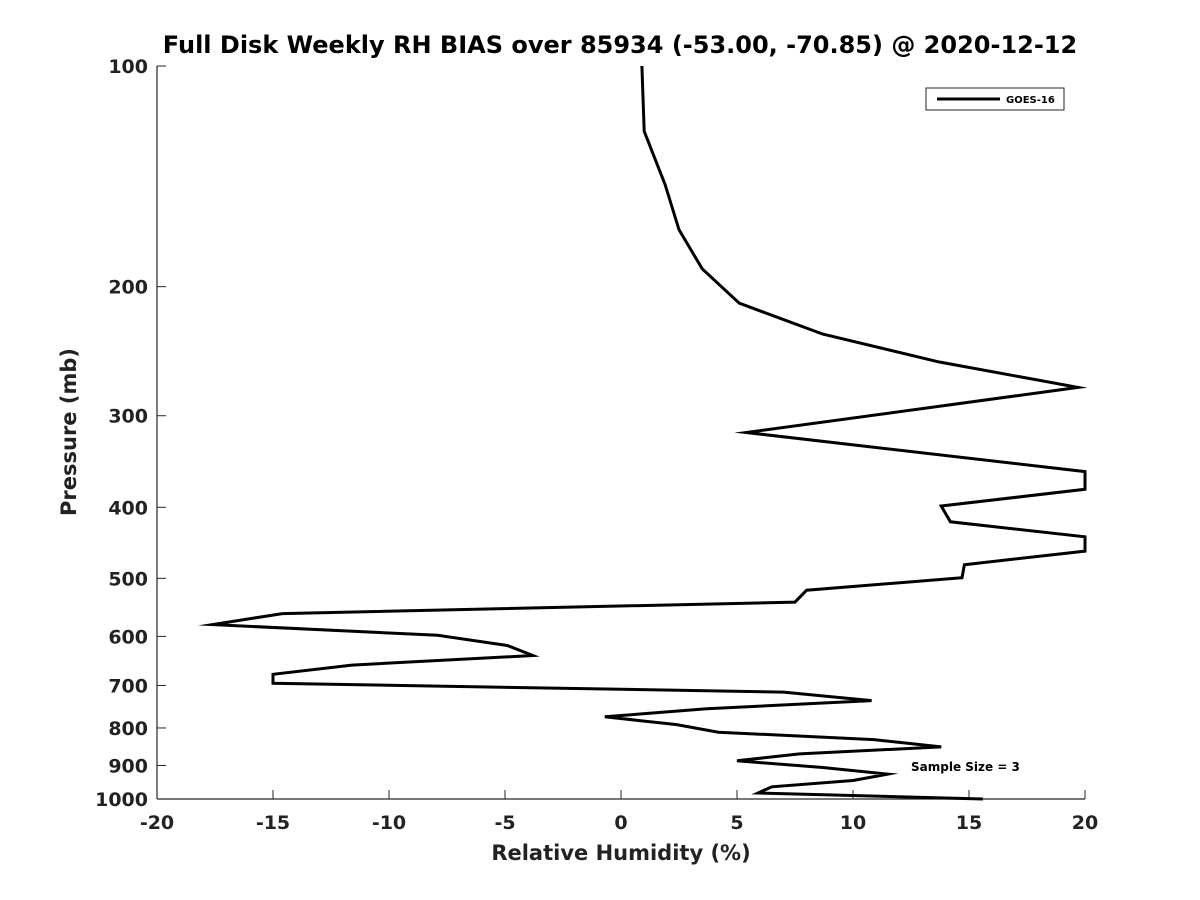 The height and width of the screenshot is (900, 1200). Describe the element at coordinates (853, 823) in the screenshot. I see `x-tick-label: 10` at that location.